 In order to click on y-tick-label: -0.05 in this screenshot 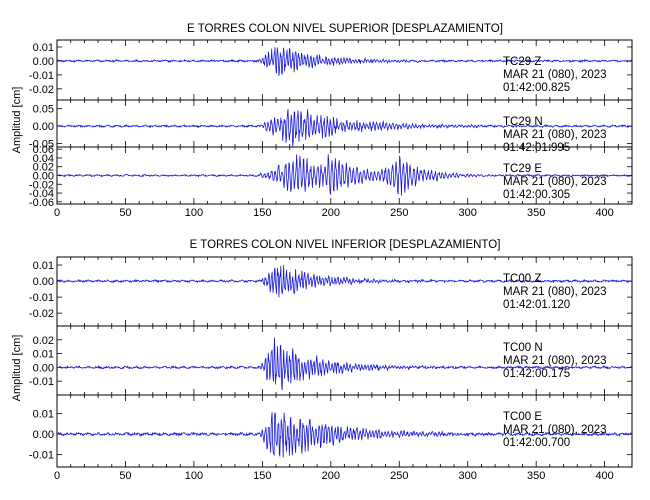, I will do `click(41, 145)`.